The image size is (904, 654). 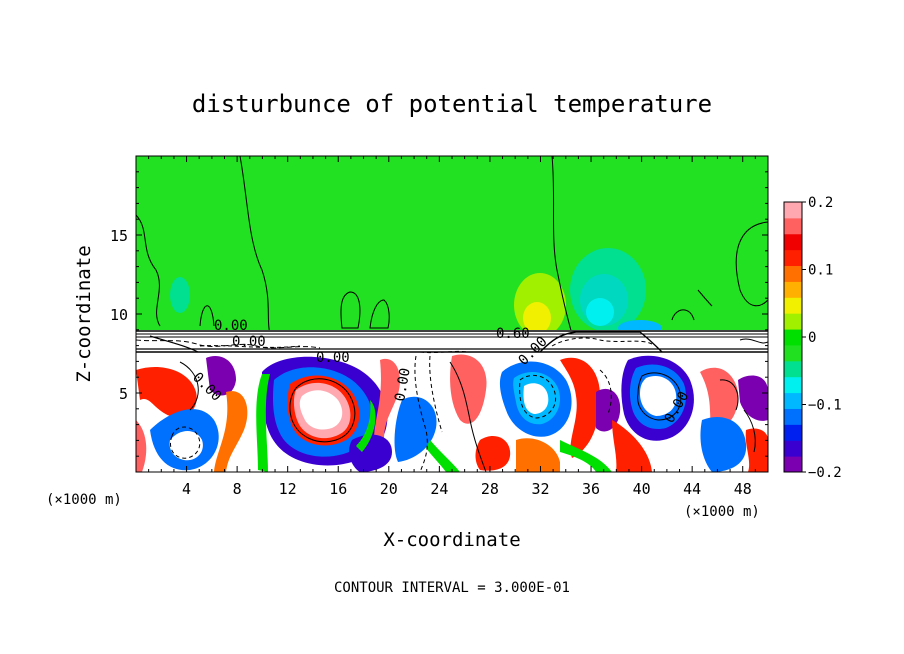 What do you see at coordinates (820, 203) in the screenshot?
I see `colorbar-tick-label: 0.2` at bounding box center [820, 203].